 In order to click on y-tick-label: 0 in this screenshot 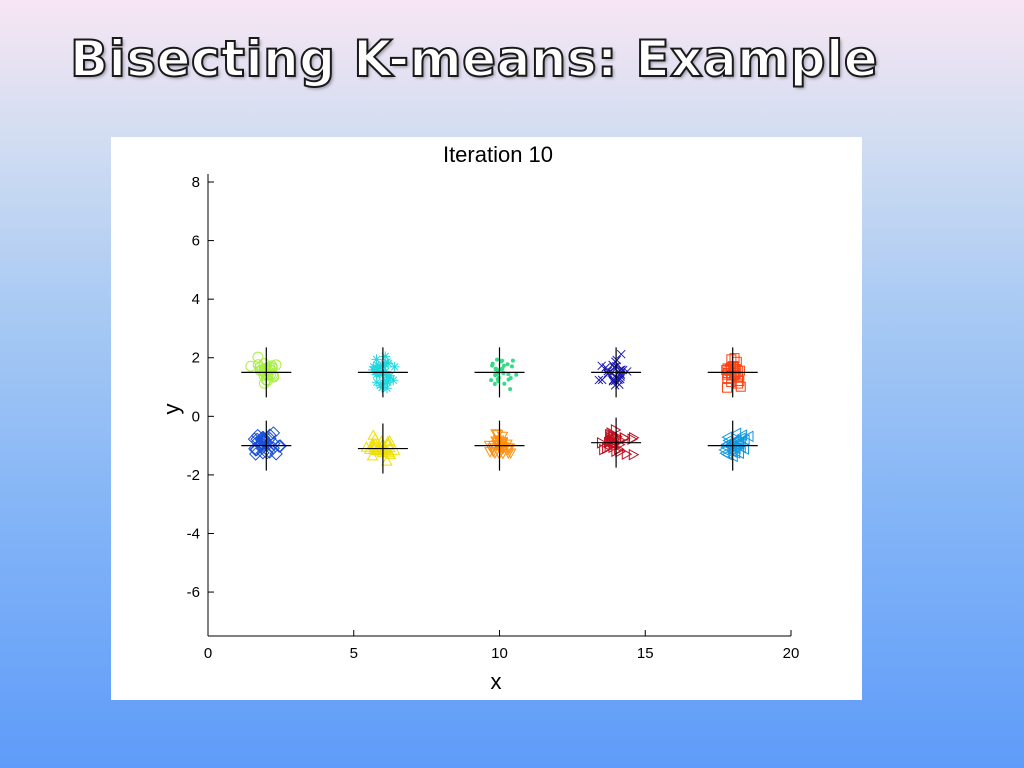, I will do `click(196, 416)`.